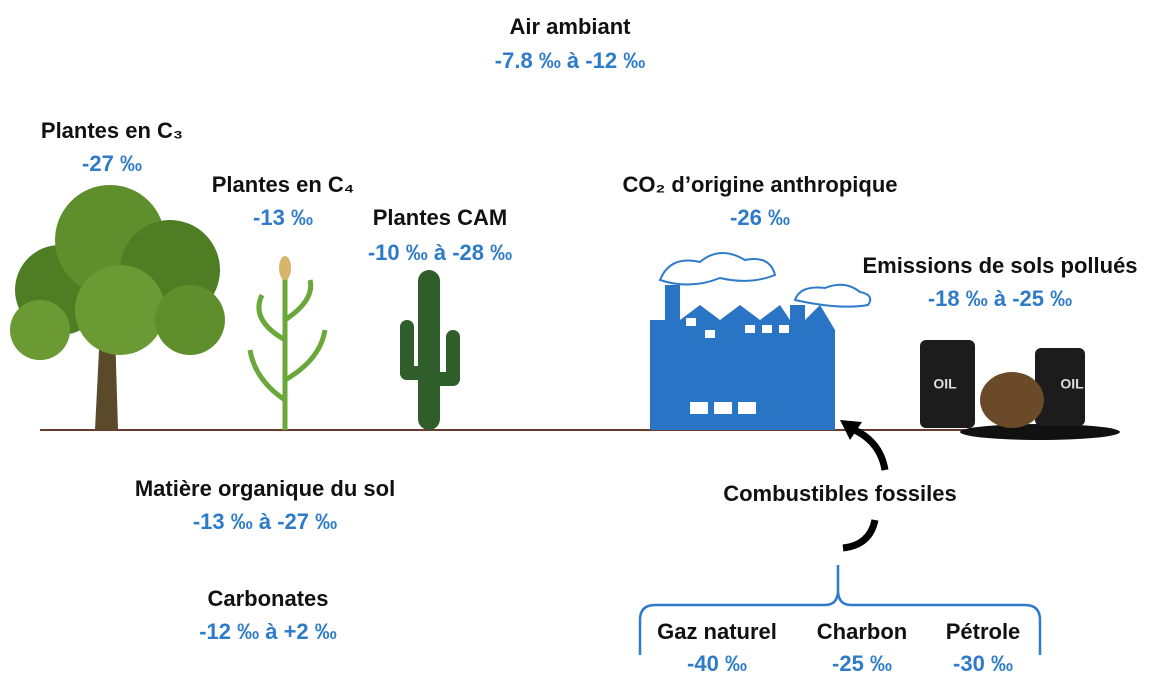  I want to click on label: Matière organique du sol, so click(265, 488).